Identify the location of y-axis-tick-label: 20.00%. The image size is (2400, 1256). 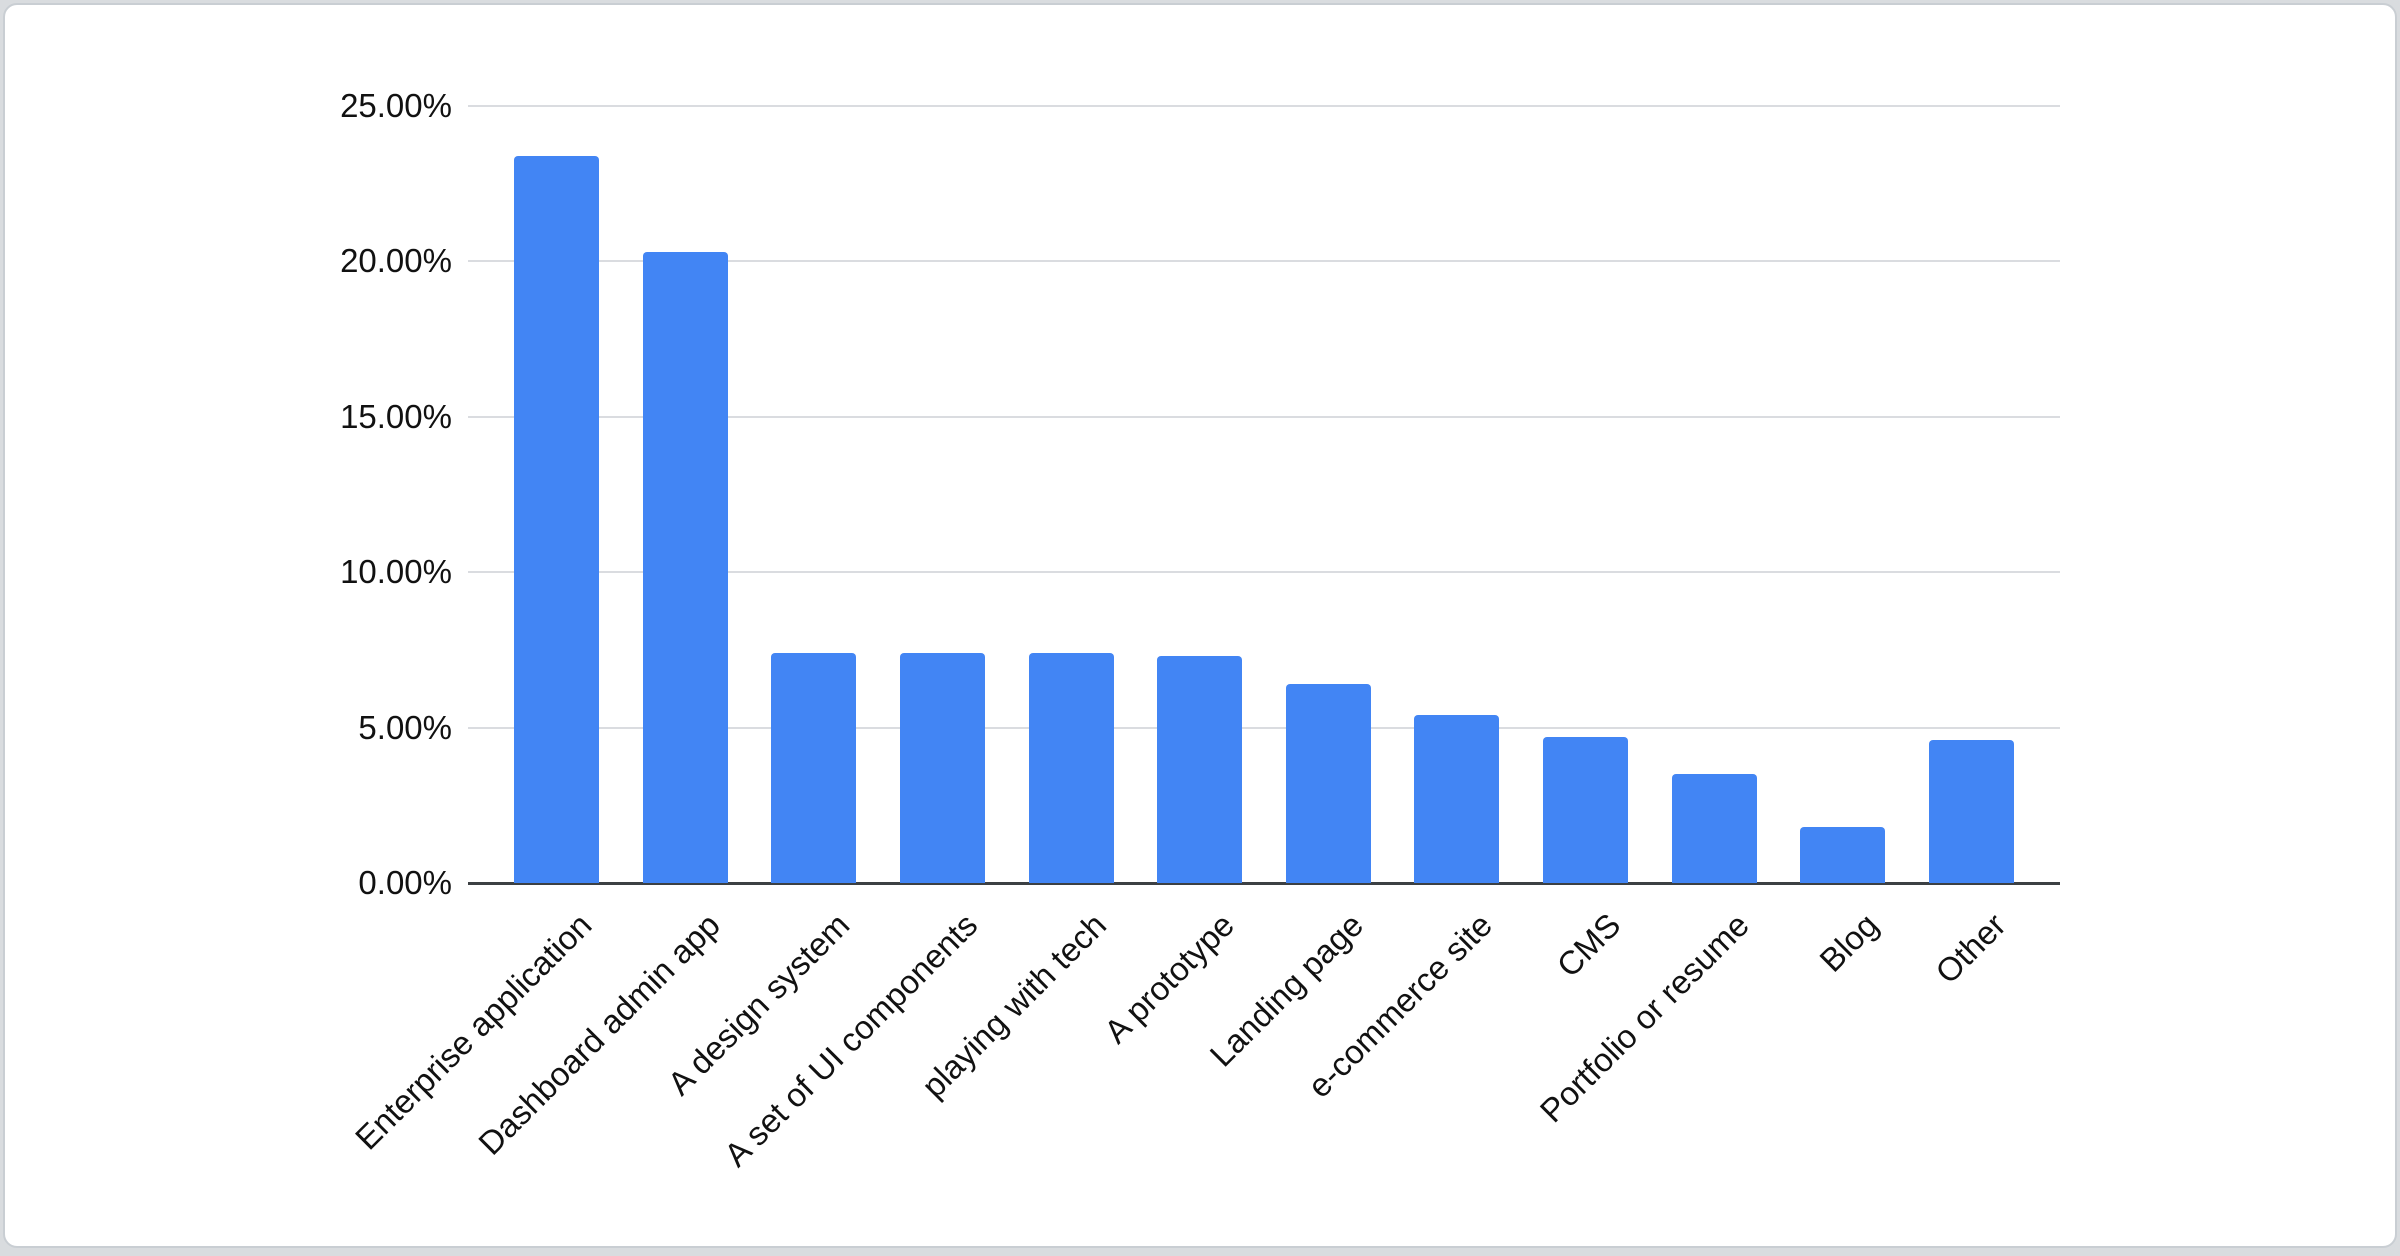
(396, 260).